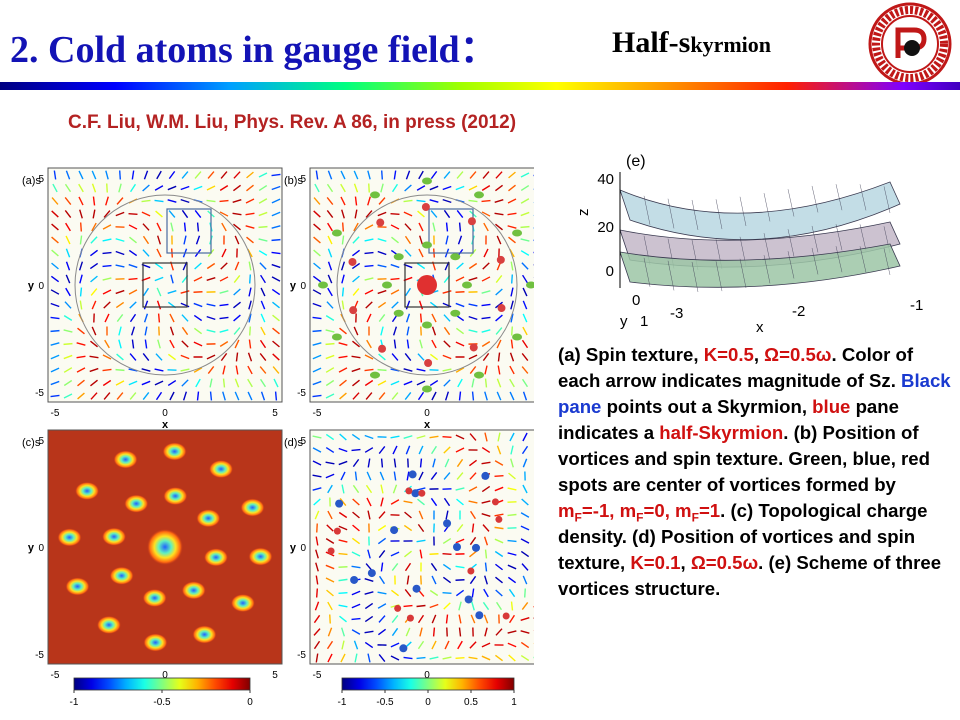  What do you see at coordinates (193, 590) in the screenshot?
I see `charge-spot` at bounding box center [193, 590].